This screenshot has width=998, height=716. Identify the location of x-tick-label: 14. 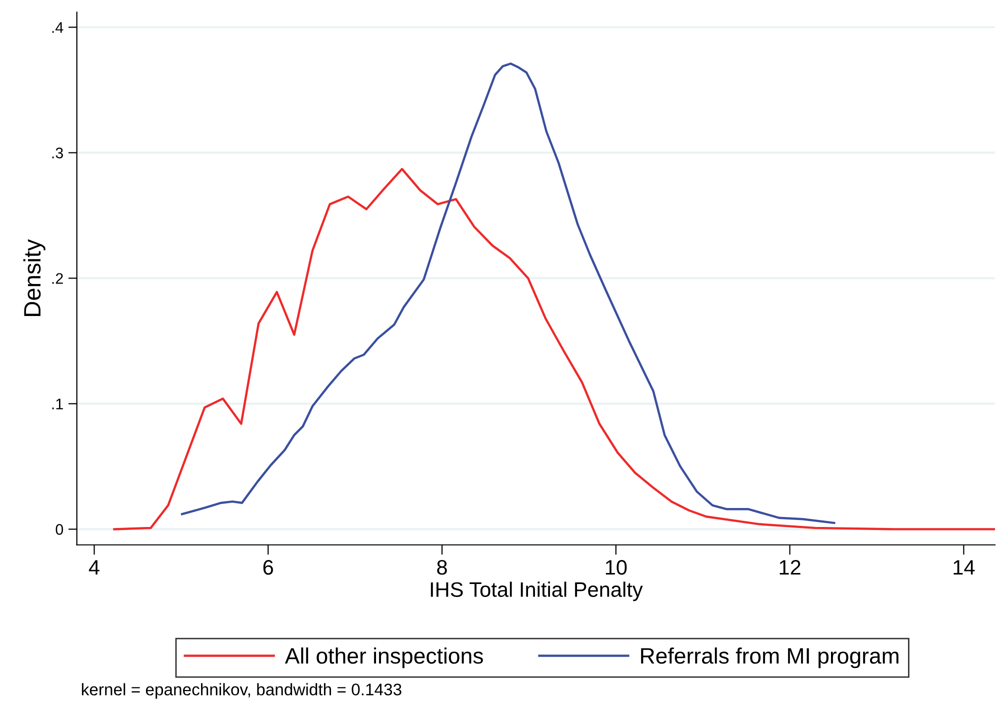
(964, 567).